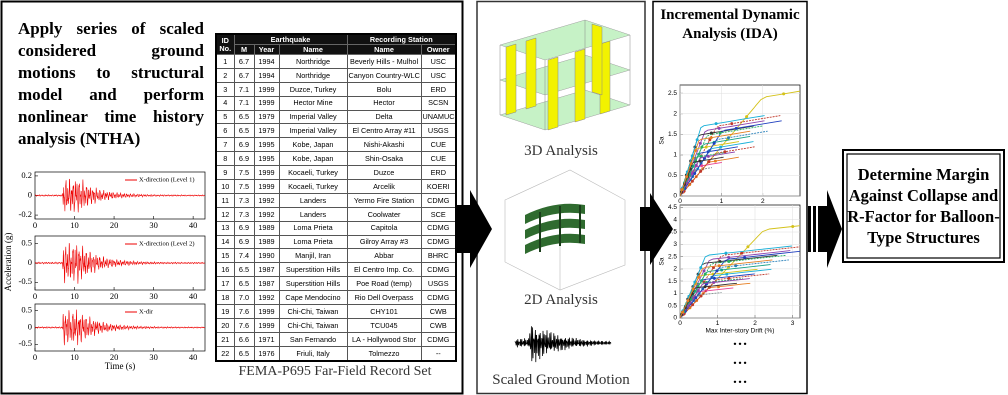  Describe the element at coordinates (225, 256) in the screenshot. I see `table-cell: 15` at that location.